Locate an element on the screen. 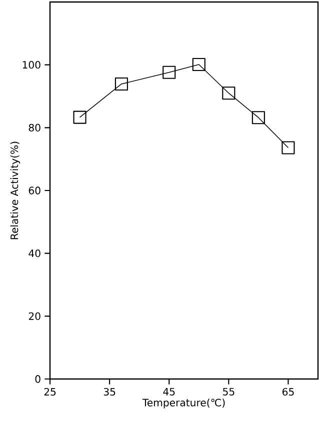  x-tick-label: 65 is located at coordinates (288, 392).